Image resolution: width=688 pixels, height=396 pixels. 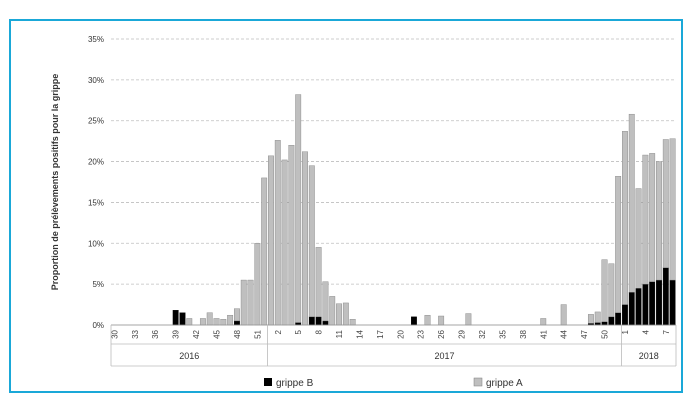 I want to click on legend-label-grippe-b: grippe B, so click(x=295, y=383).